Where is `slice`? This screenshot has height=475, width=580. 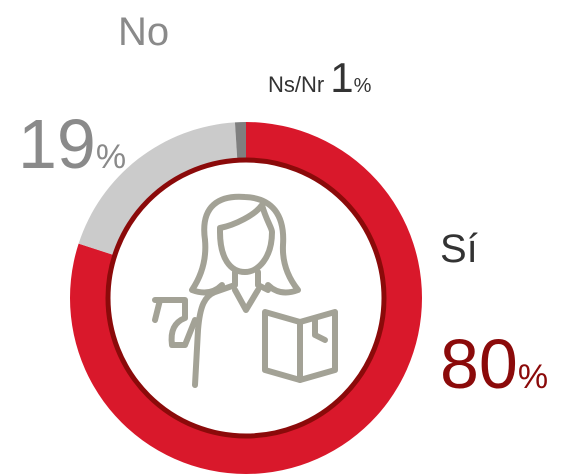 slice is located at coordinates (240, 141).